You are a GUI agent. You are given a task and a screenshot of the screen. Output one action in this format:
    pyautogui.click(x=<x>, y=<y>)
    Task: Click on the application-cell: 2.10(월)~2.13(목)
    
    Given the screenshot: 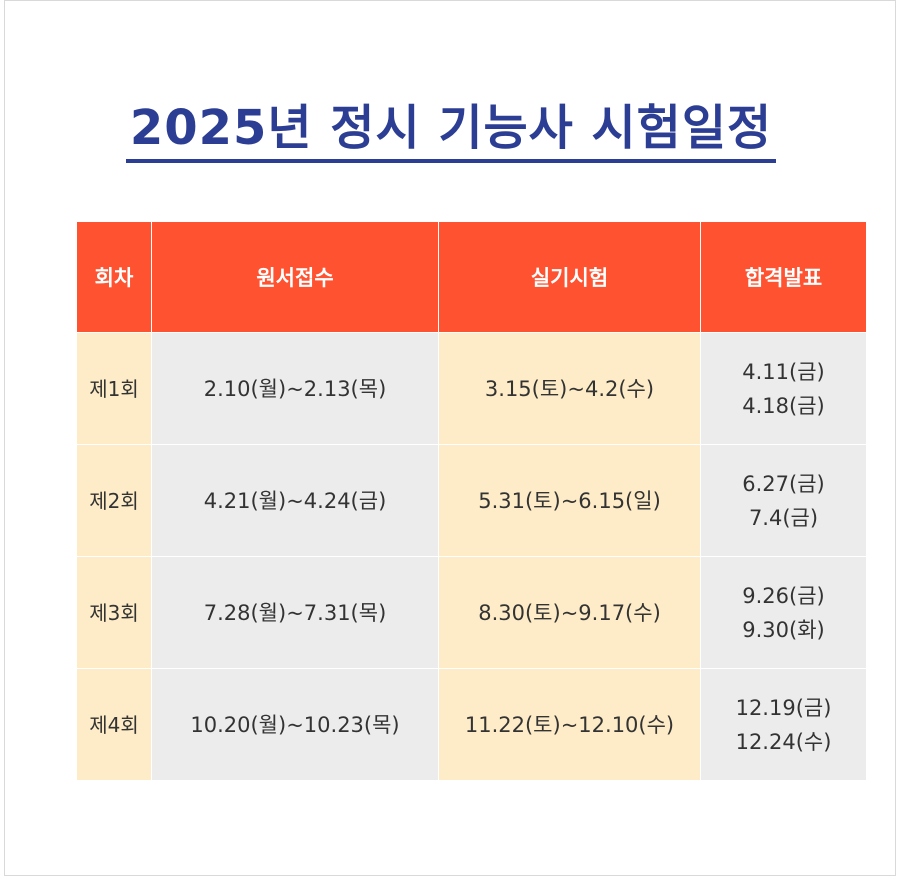 What is the action you would take?
    pyautogui.click(x=295, y=388)
    